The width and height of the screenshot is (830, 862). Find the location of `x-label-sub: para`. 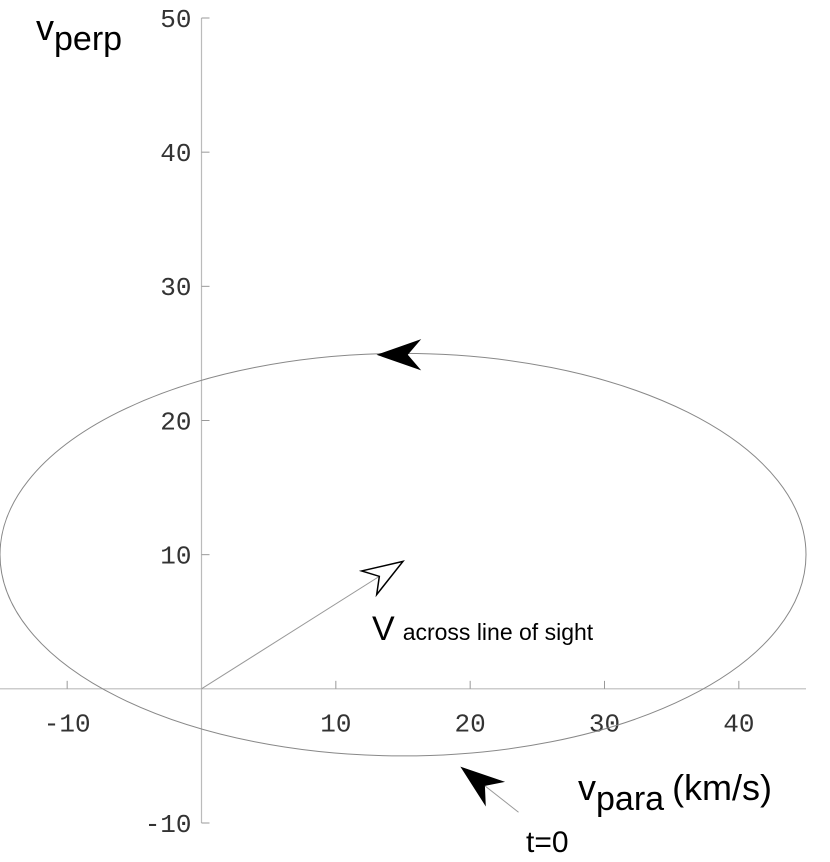

x-label-sub: para is located at coordinates (630, 799).